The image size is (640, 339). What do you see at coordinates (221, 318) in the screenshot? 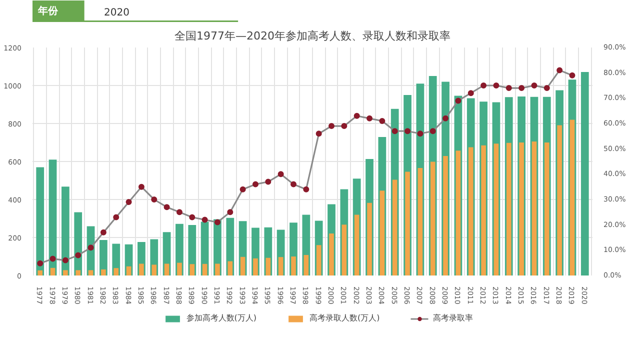
I see `legend-label: 参加高考人数(万人)` at bounding box center [221, 318].